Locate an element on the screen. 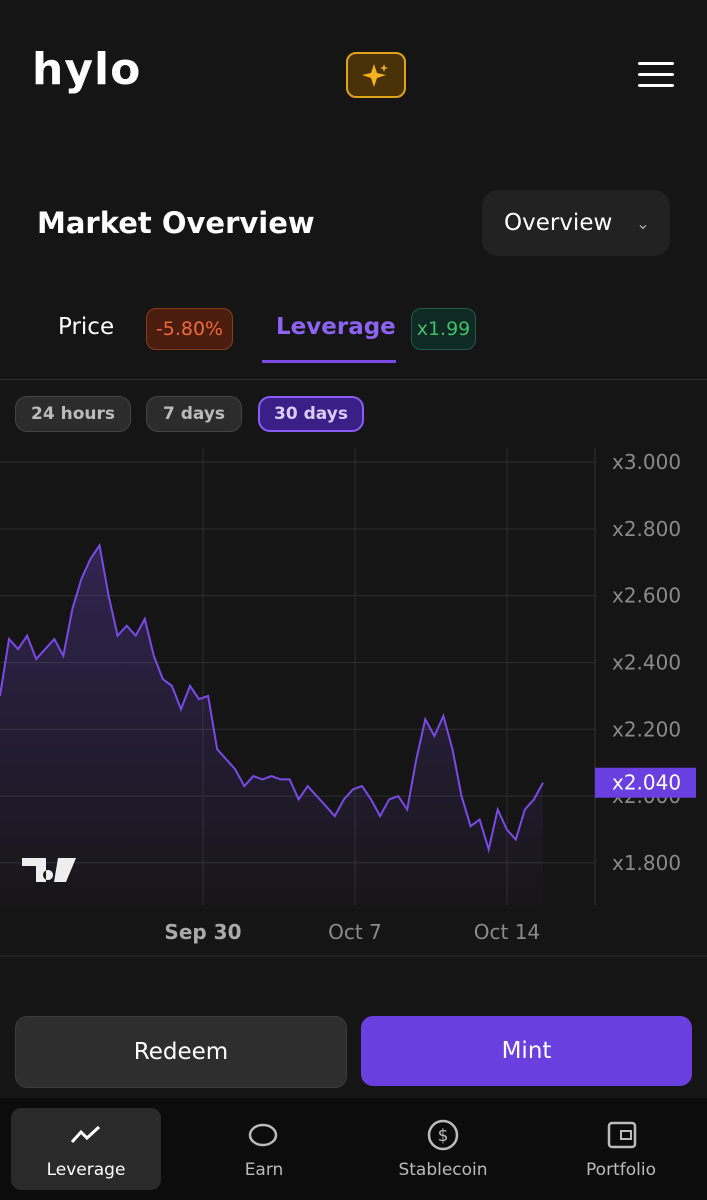 This screenshot has width=707, height=1200. leverage-badge: x1.99 is located at coordinates (443, 329).